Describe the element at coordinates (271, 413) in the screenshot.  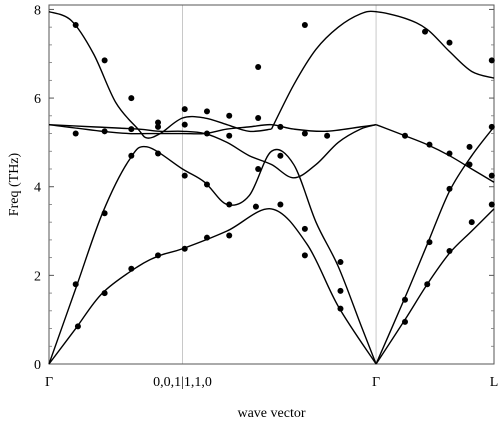
I see `x-axis-label: wave vector` at that location.